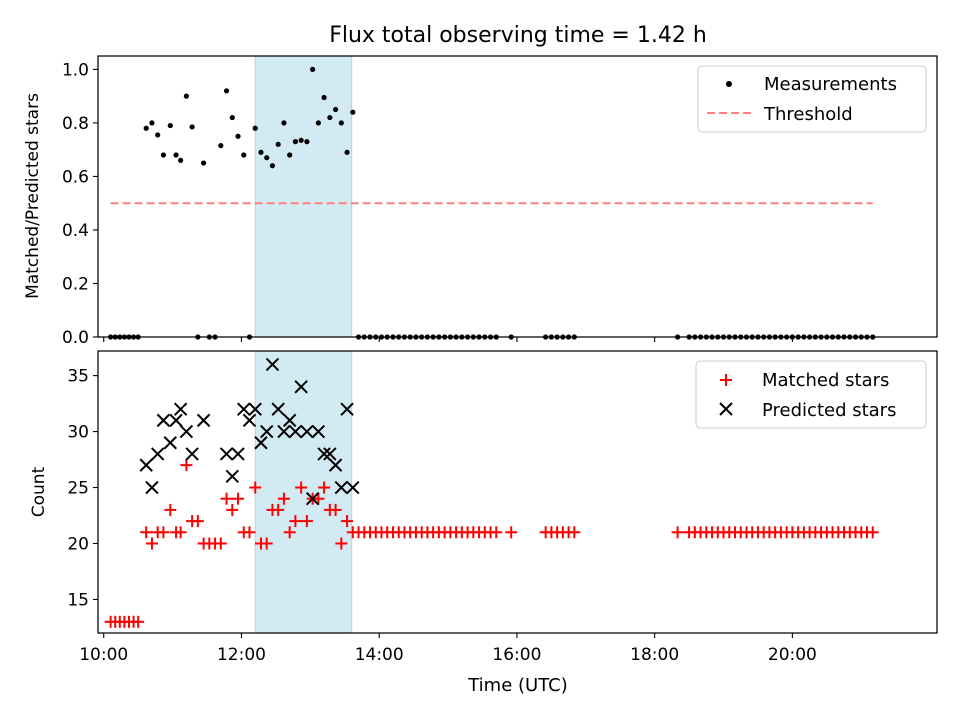 The image size is (960, 720). I want to click on top-shaded-interval, so click(303, 196).